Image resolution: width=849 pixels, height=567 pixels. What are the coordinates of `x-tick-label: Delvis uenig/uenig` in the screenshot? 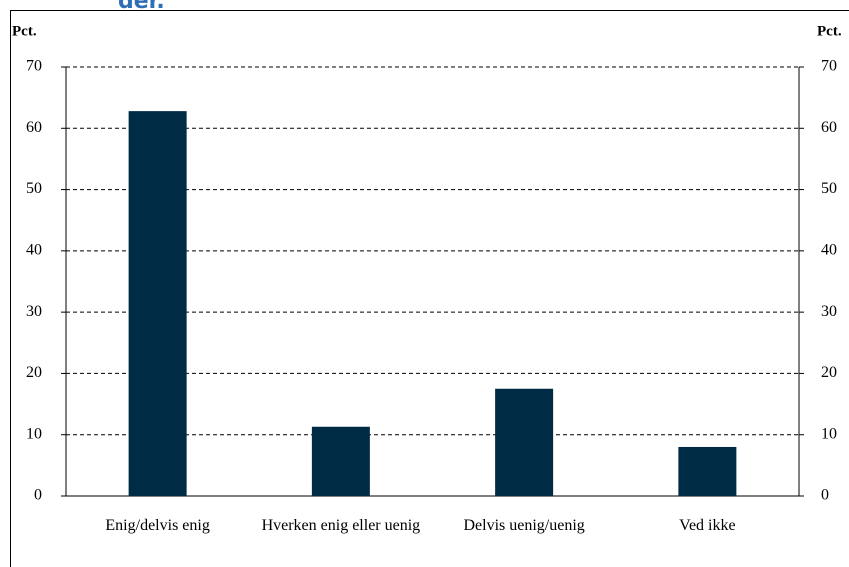 It's located at (524, 525).